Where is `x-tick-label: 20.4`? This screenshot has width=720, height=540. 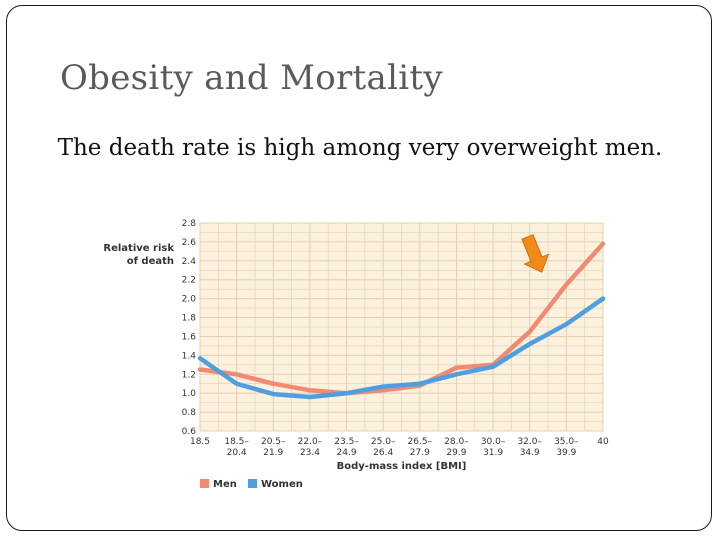 x-tick-label: 20.4 is located at coordinates (237, 453).